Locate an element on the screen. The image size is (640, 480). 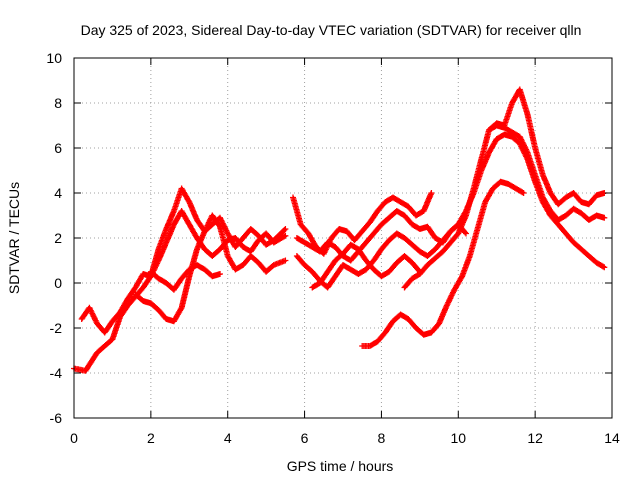
series-sat-d is located at coordinates (185, 277).